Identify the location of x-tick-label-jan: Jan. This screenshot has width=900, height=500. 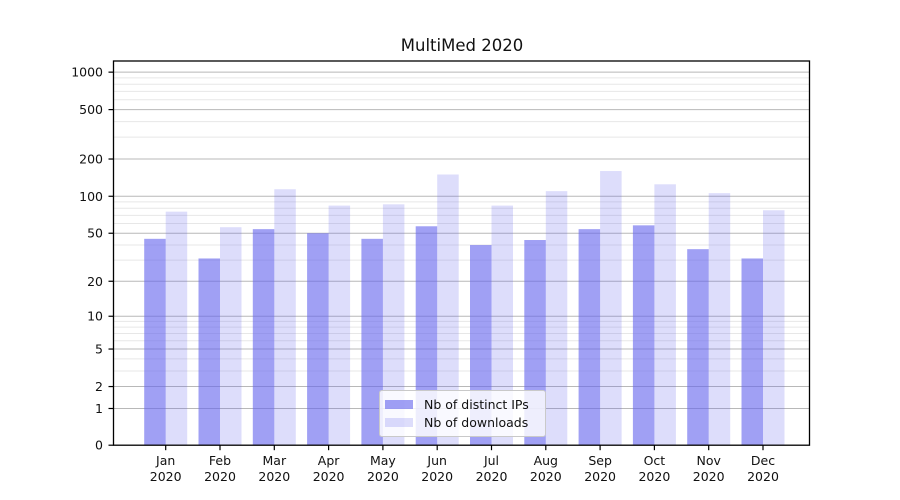
(165, 460).